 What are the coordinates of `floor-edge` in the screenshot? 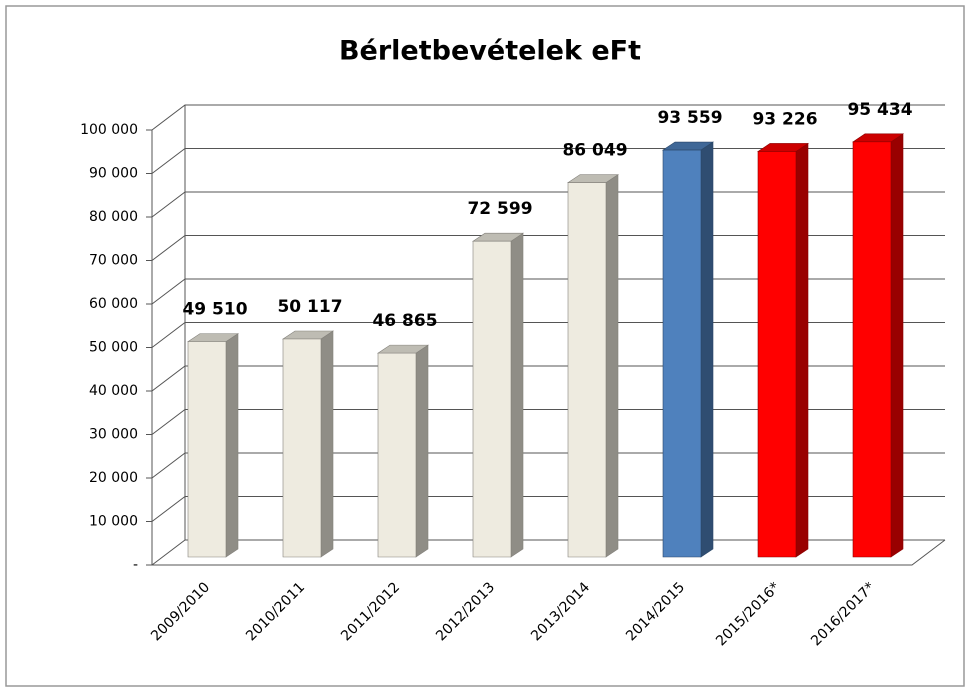 It's located at (549, 552).